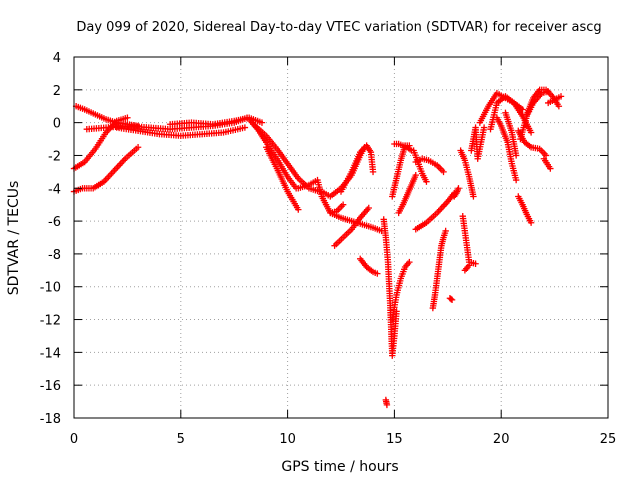  I want to click on y-tick-label: 2, so click(57, 91).